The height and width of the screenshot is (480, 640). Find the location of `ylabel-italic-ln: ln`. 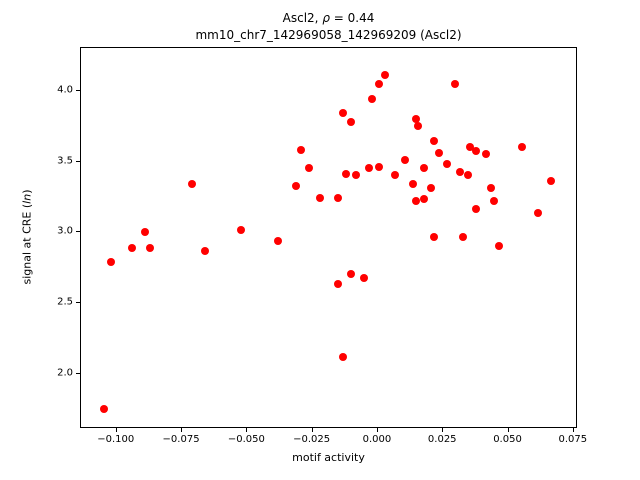

ylabel-italic-ln: ln is located at coordinates (27, 198).